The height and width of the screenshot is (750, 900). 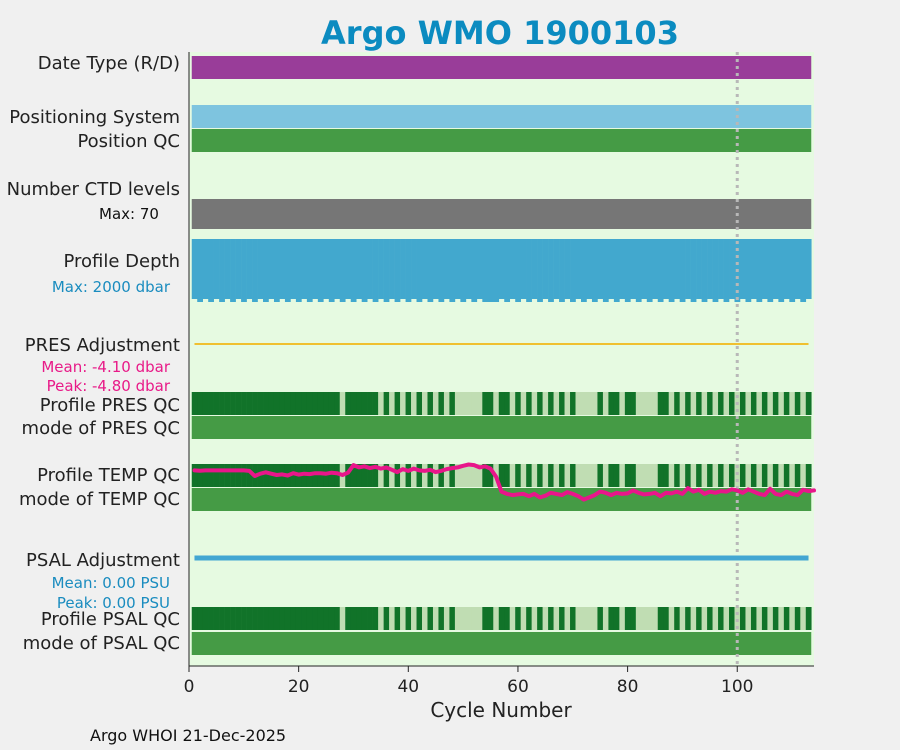 I want to click on label-profile-psal-qc: Profile PSAL QC, so click(x=110, y=619).